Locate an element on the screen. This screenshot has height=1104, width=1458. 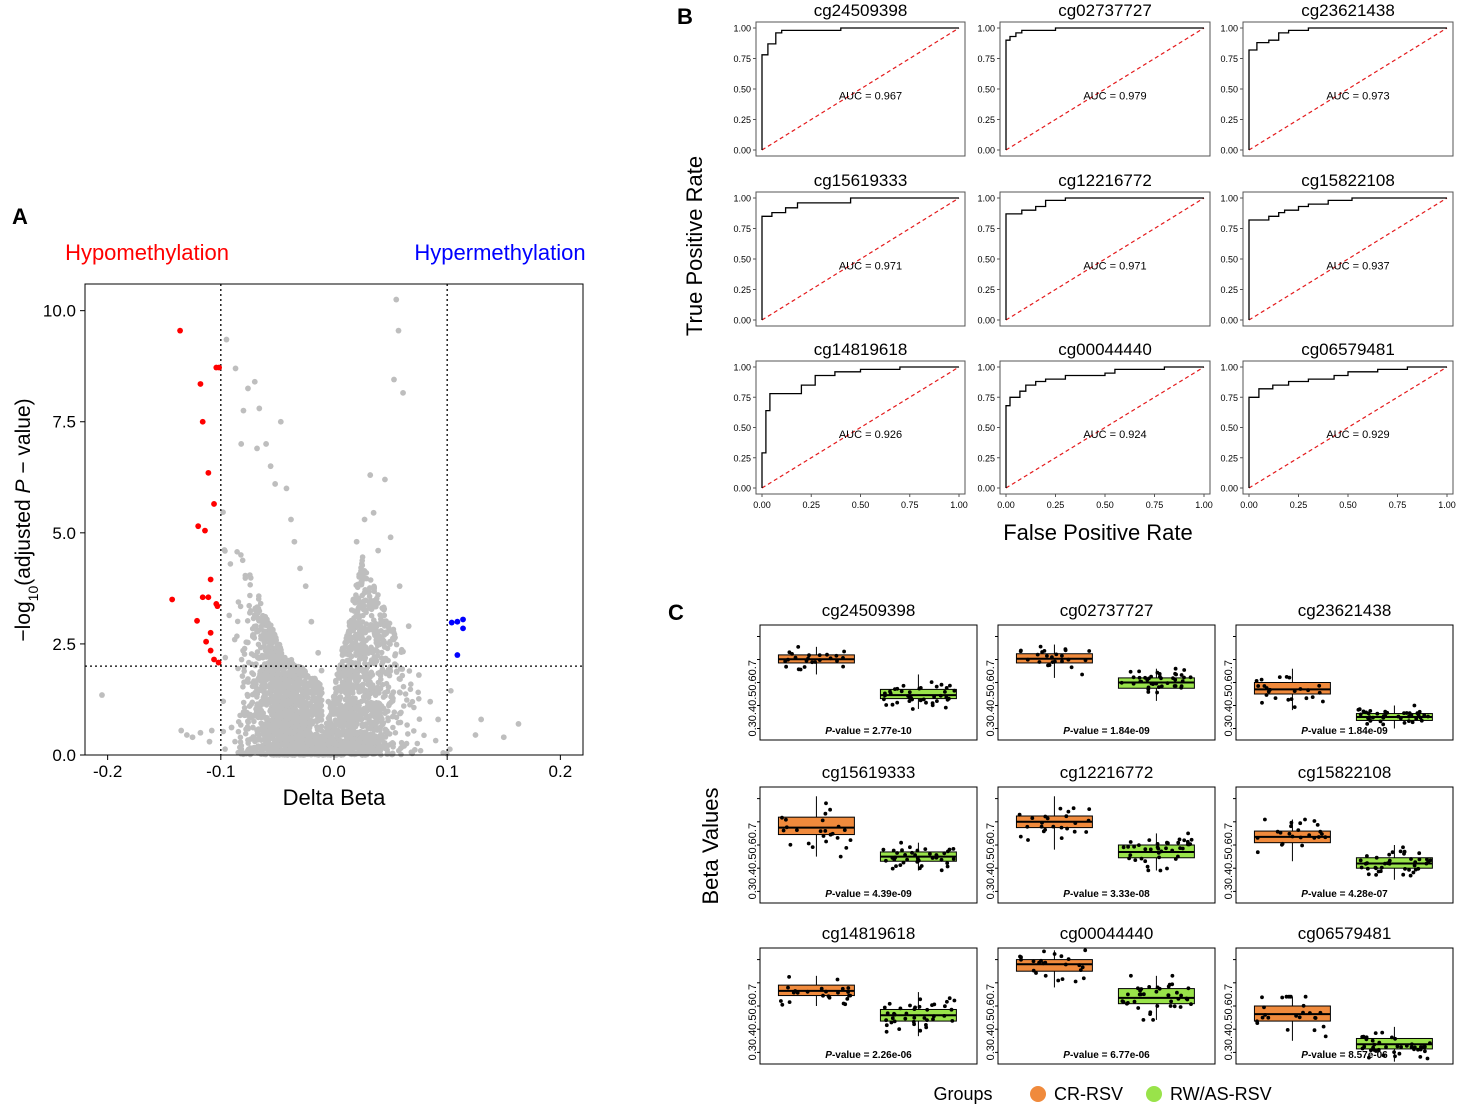
p-value-label: P-value = 2.26e-06 is located at coordinates (868, 1055).